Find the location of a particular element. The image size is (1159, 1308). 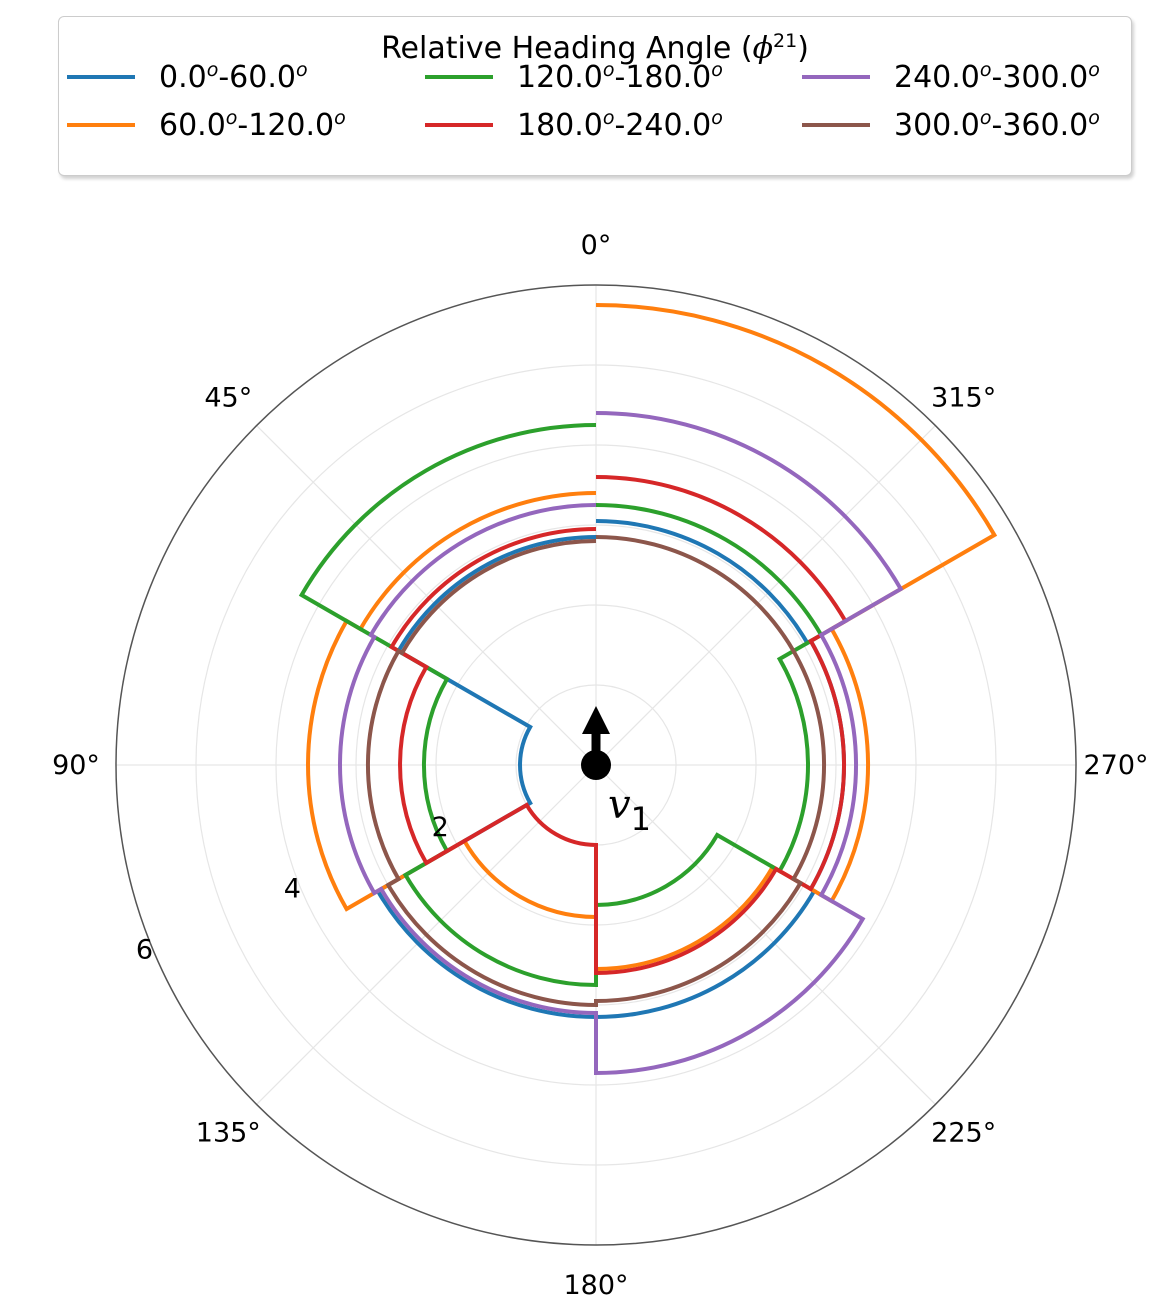

legend-label-end: -120.0 is located at coordinates (286, 125).